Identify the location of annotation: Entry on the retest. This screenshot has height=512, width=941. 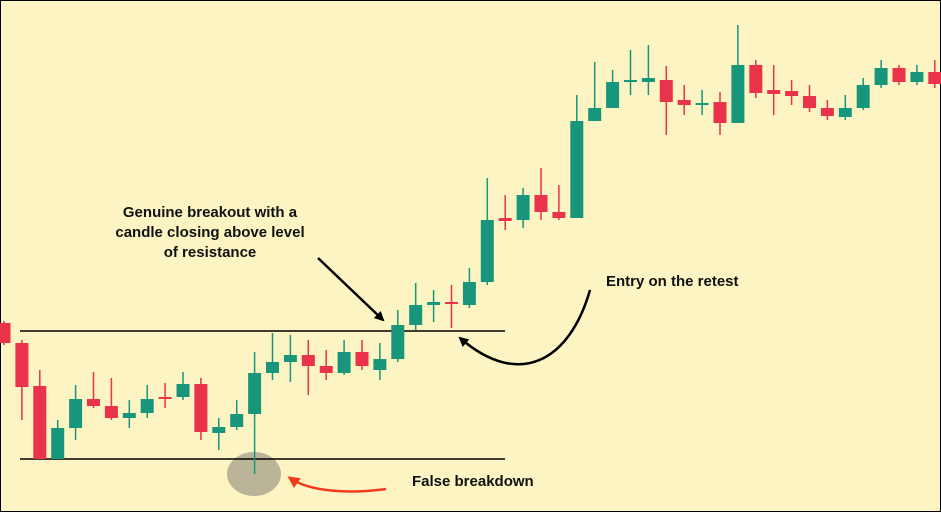
(672, 281).